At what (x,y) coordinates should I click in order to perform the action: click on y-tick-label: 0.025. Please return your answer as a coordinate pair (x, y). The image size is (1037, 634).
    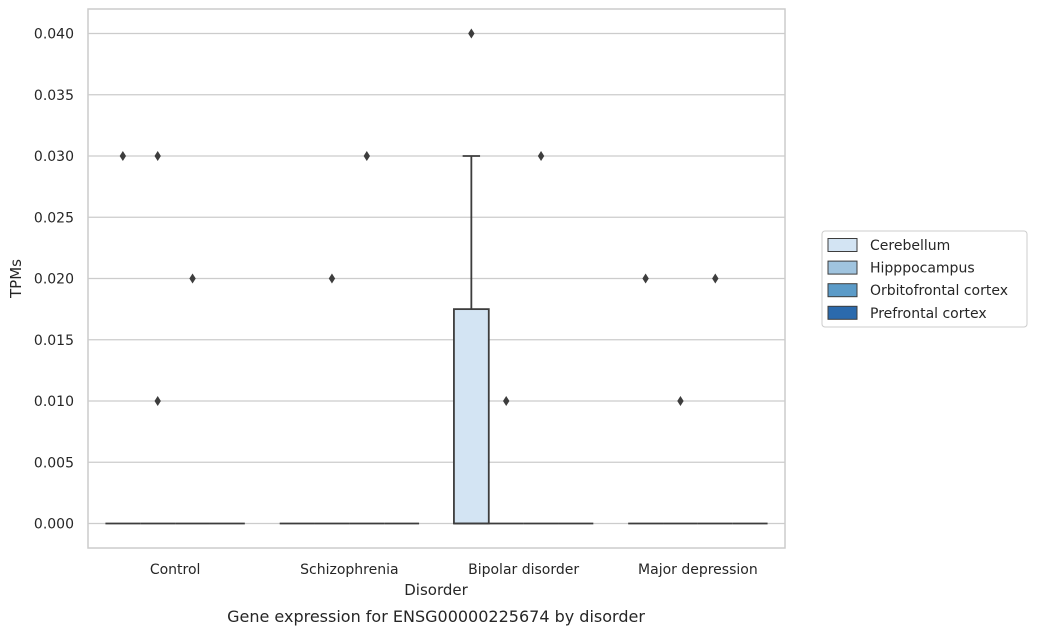
    Looking at the image, I should click on (54, 218).